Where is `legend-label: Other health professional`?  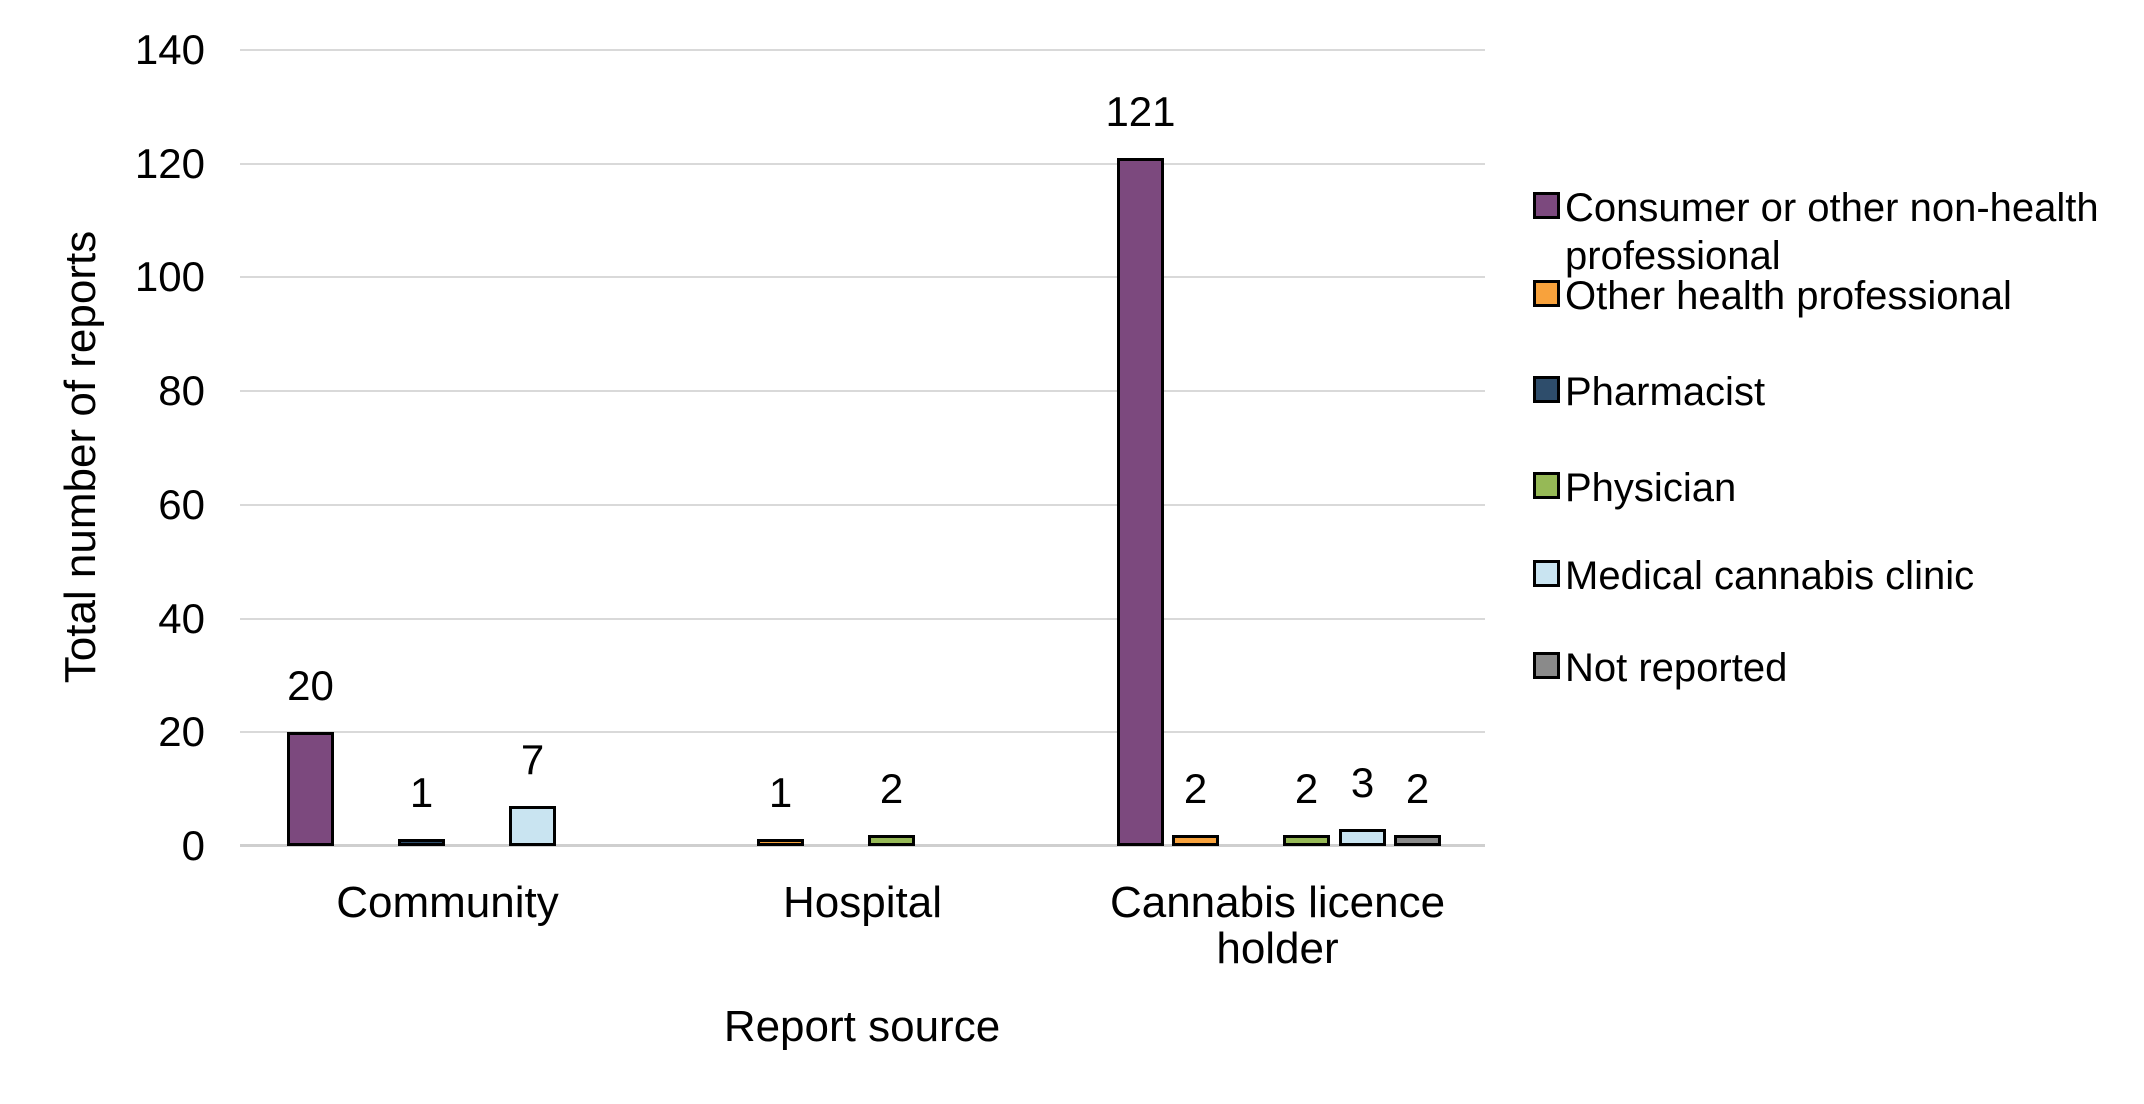
legend-label: Other health professional is located at coordinates (1788, 296).